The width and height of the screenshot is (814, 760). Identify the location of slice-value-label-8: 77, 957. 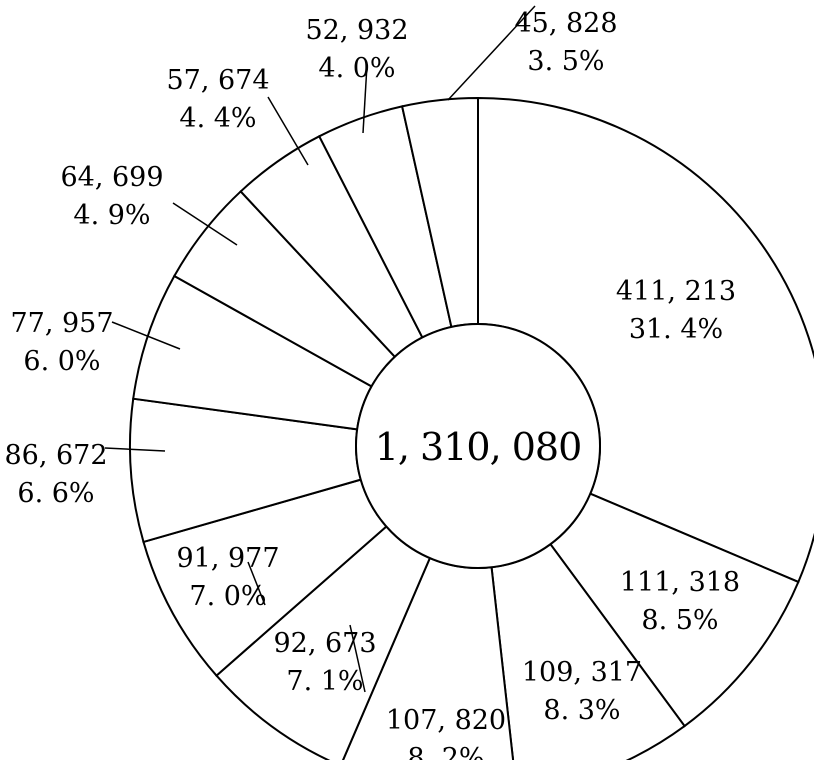
(61, 323).